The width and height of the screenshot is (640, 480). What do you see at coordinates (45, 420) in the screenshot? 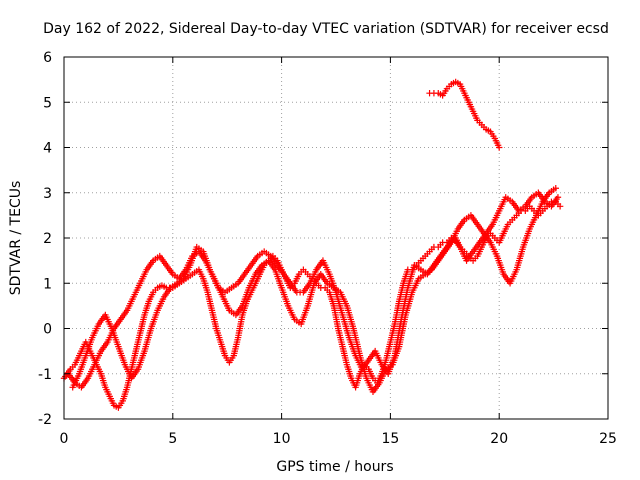
I see `y-tick-label: -2` at bounding box center [45, 420].